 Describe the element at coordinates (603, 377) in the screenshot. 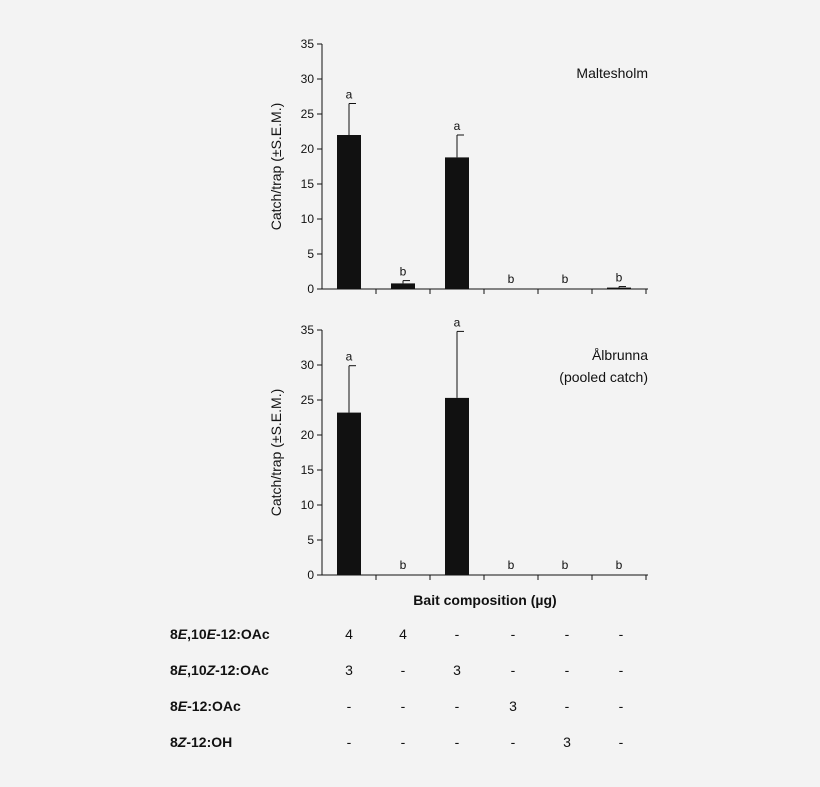

I see `site-annotation-line2: (pooled catch)` at that location.